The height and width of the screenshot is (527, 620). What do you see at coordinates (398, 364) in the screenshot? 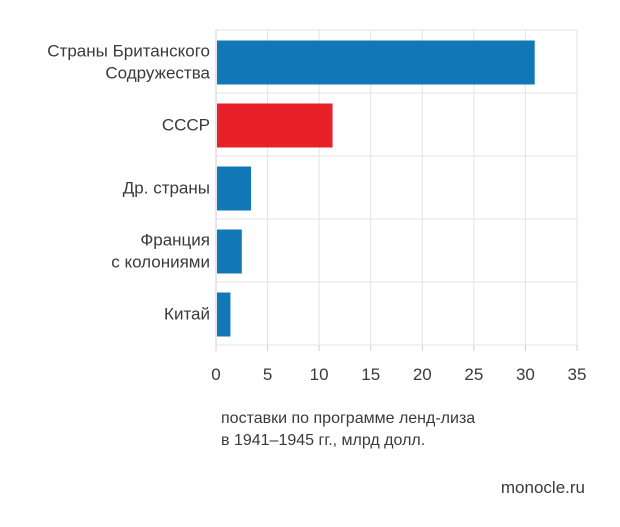
I see `x-axis-ticks: 0 5 10 15 20 25 30 35` at bounding box center [398, 364].